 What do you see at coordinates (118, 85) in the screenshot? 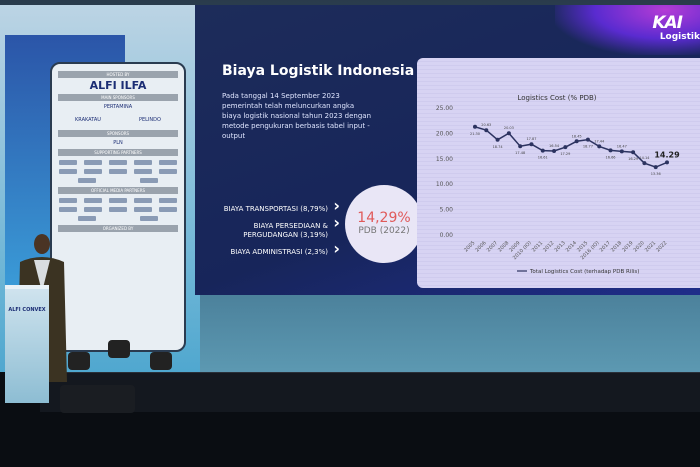
I see `alfi-logo: ALFI ILFA` at bounding box center [118, 85].